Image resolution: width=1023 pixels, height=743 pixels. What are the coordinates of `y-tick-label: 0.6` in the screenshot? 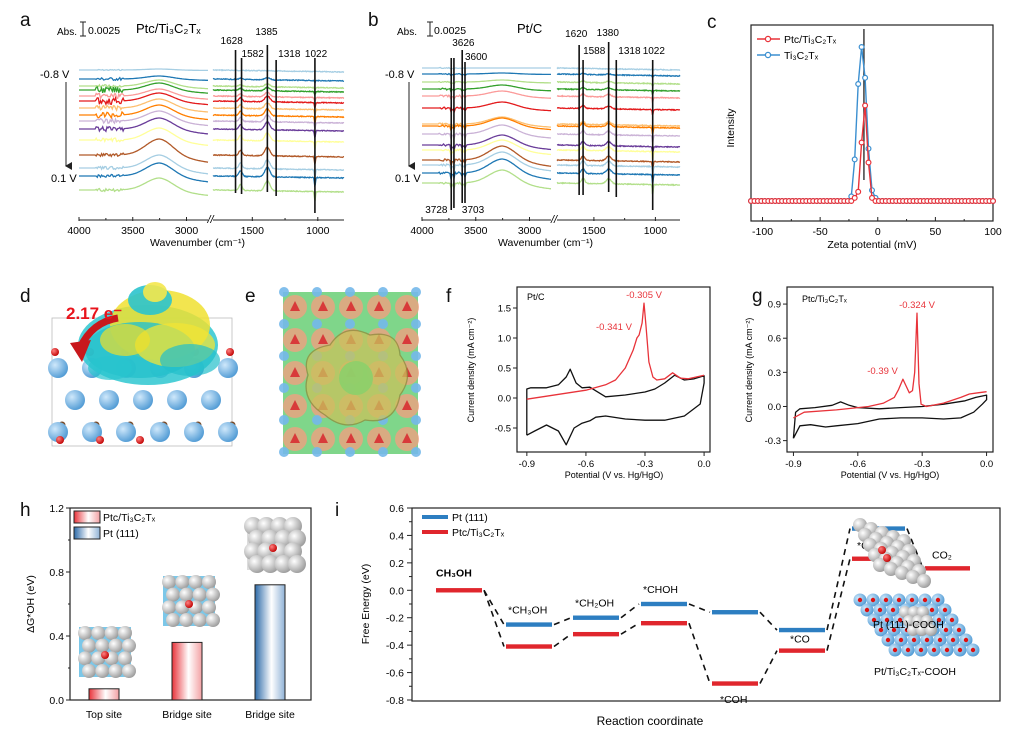 It's located at (774, 339).